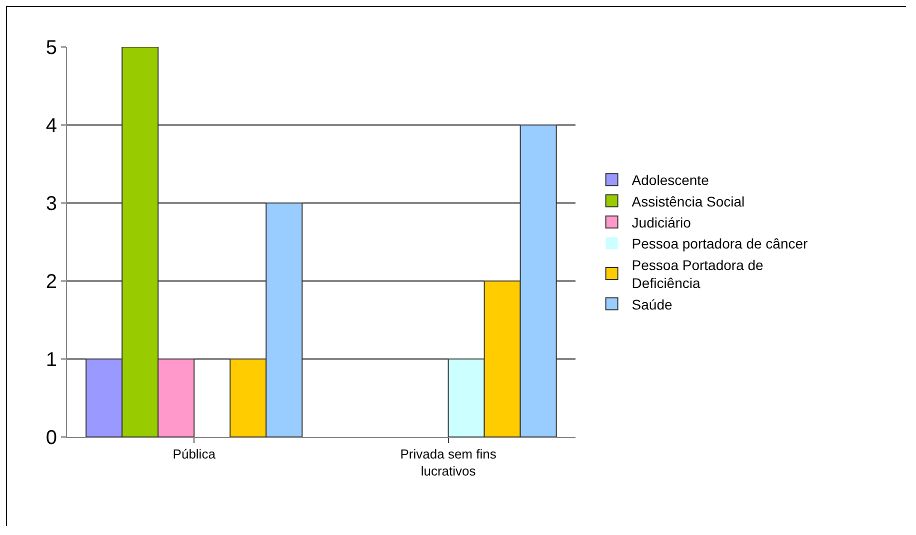  Describe the element at coordinates (698, 274) in the screenshot. I see `legend-label: Pessoa Portadora de Deficiência` at that location.